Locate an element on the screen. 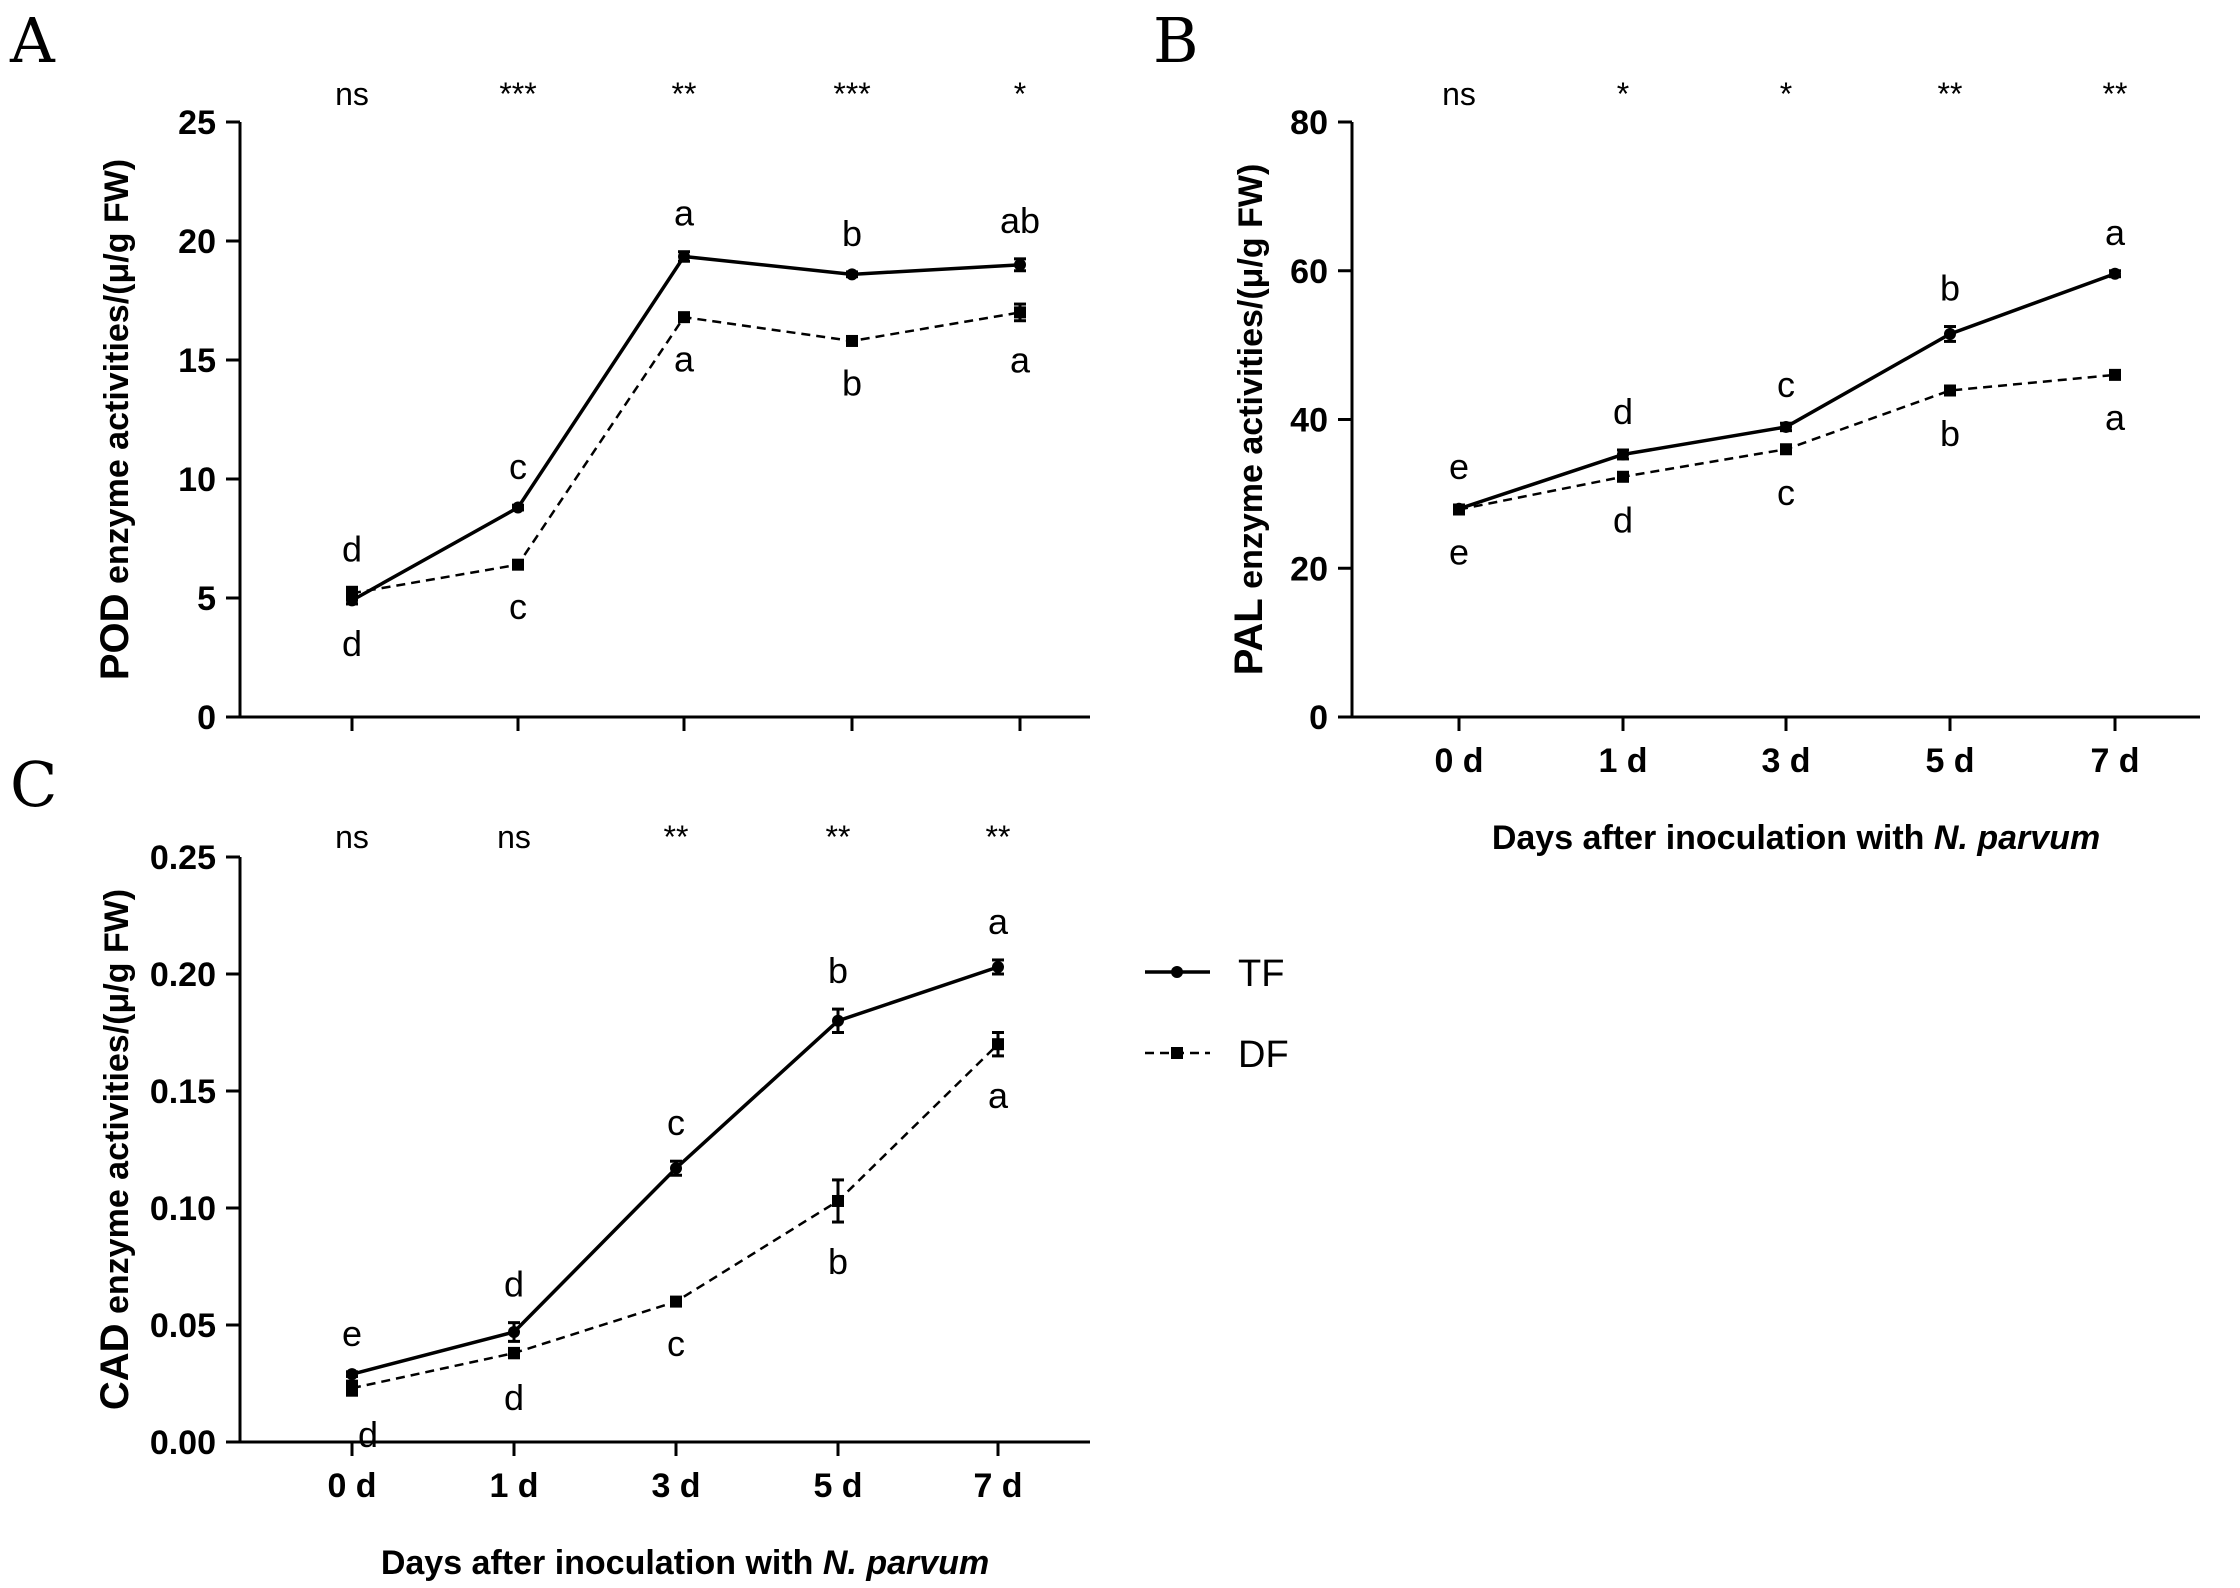 Image resolution: width=2240 pixels, height=1588 pixels. y-tick-label: 0.05 is located at coordinates (183, 1326).